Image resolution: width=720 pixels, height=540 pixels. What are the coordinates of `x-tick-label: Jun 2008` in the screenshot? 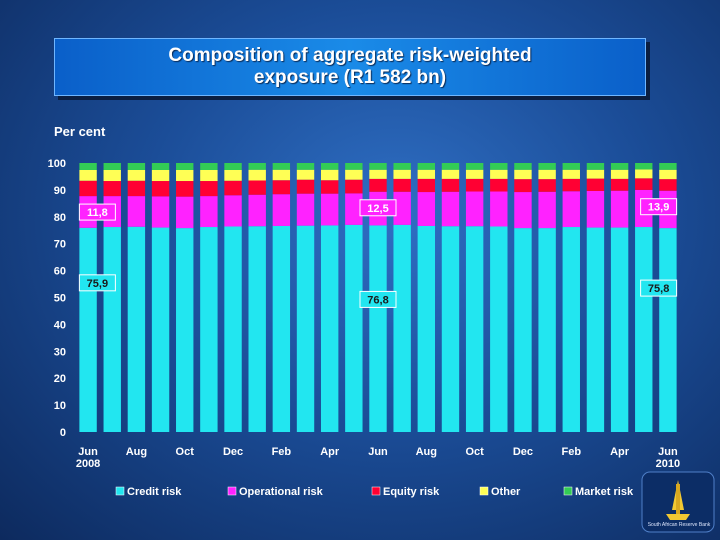 It's located at (88, 458).